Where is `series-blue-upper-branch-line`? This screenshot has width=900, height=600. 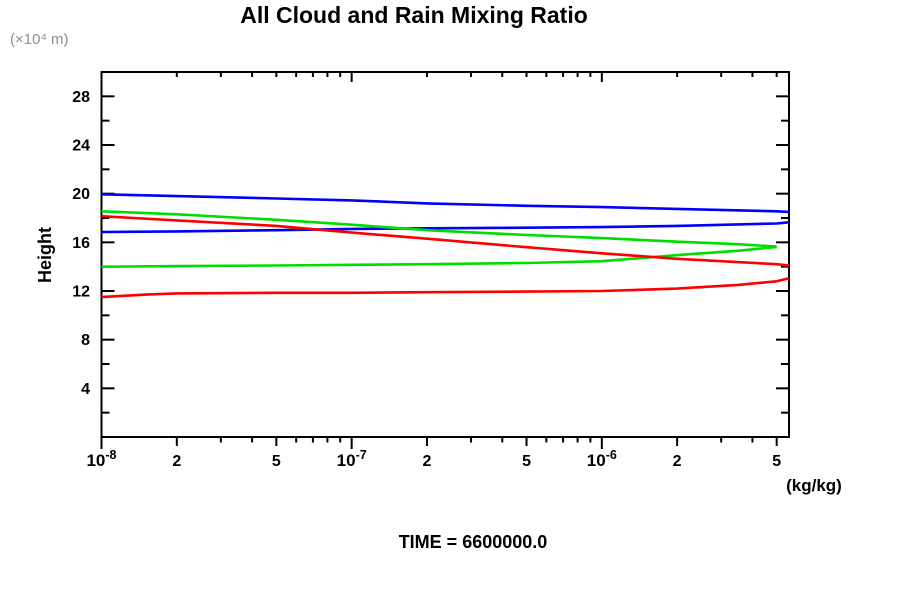 series-blue-upper-branch-line is located at coordinates (445, 203).